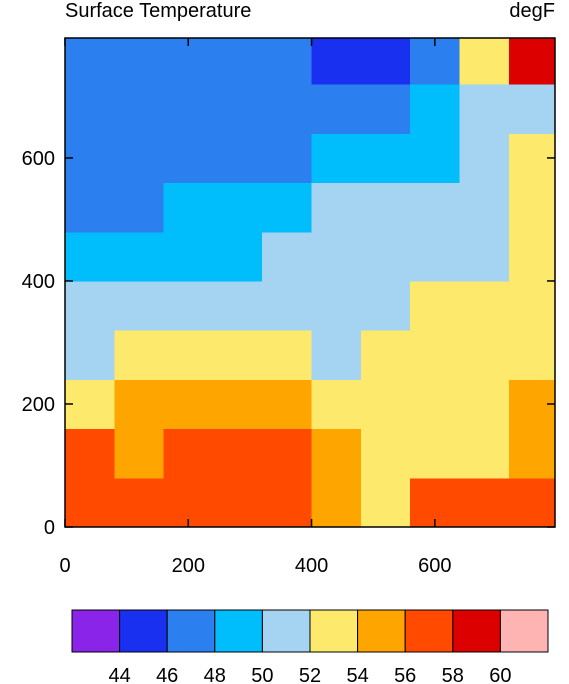 The width and height of the screenshot is (569, 684). What do you see at coordinates (64, 566) in the screenshot?
I see `x-tick-label: 0` at bounding box center [64, 566].